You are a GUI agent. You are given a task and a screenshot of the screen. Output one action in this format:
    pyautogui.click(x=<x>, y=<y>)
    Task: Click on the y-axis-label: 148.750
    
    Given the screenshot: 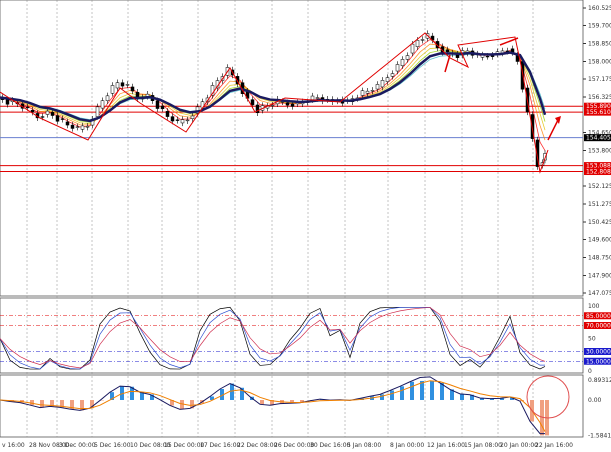 What is the action you would take?
    pyautogui.click(x=599, y=258)
    